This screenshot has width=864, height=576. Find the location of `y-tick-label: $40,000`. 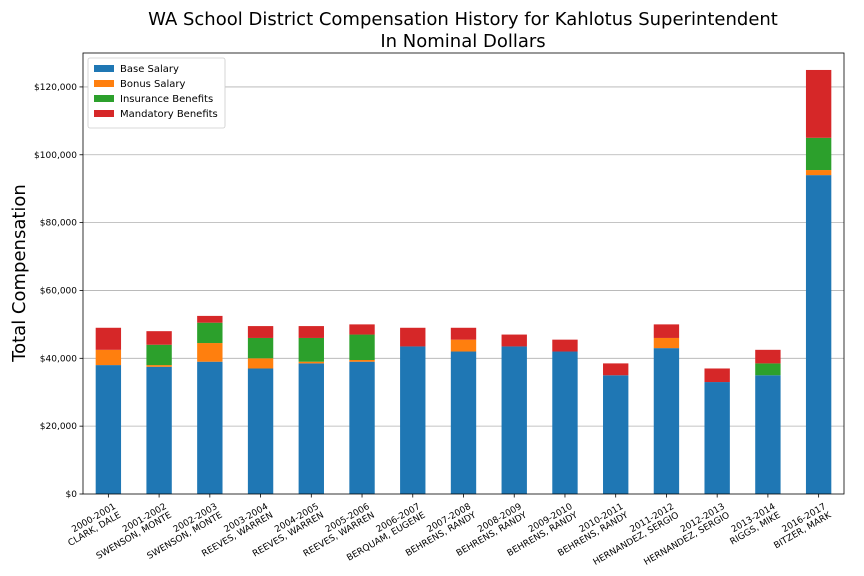

y-tick-label: $40,000 is located at coordinates (58, 359).